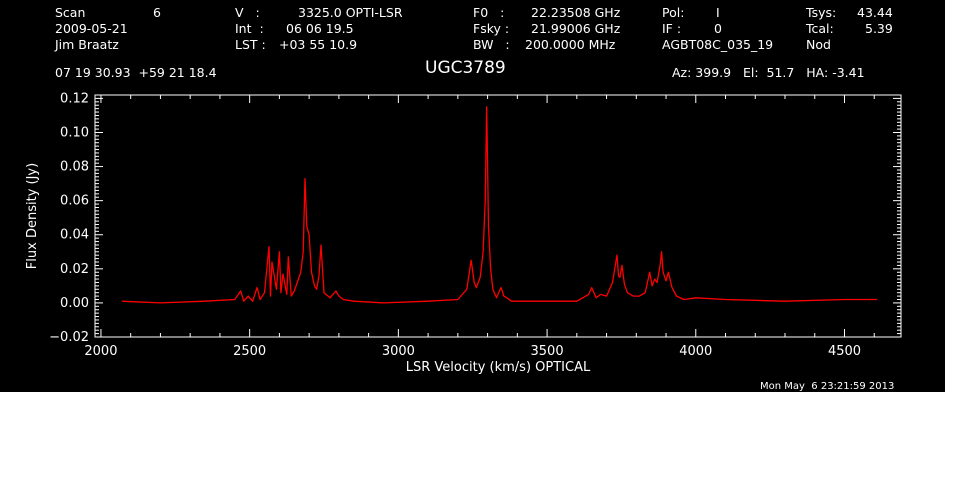 This screenshot has height=490, width=962. What do you see at coordinates (74, 303) in the screenshot?
I see `y-tick-label: 0.00` at bounding box center [74, 303].